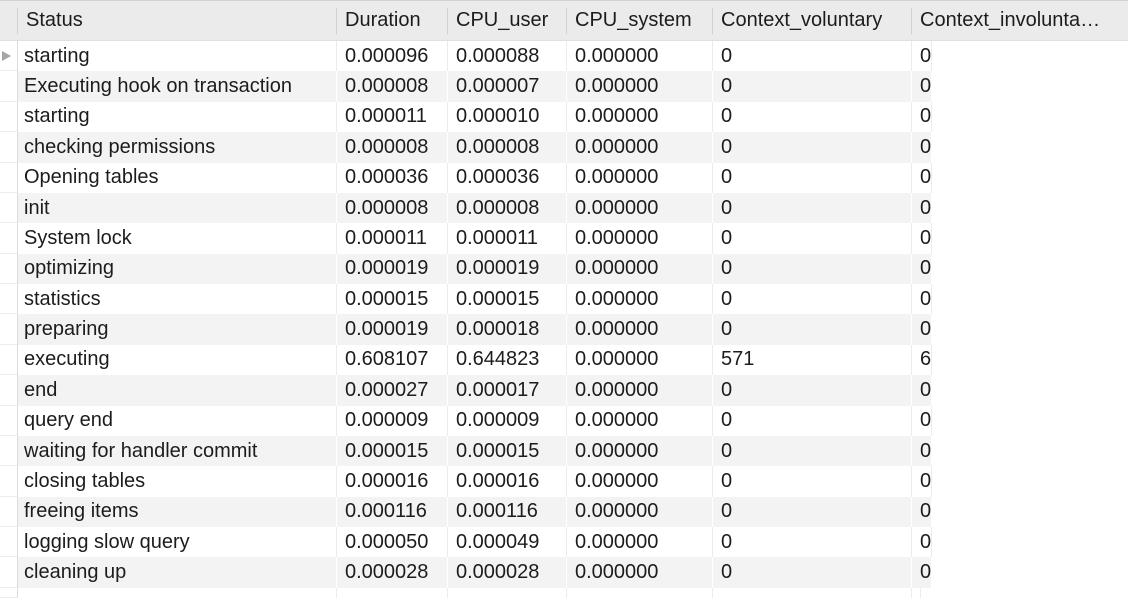 Image resolution: width=1128 pixels, height=598 pixels. Describe the element at coordinates (564, 56) in the screenshot. I see `table-row: starting 0.000096 0.000088 0.000000 0 0` at that location.